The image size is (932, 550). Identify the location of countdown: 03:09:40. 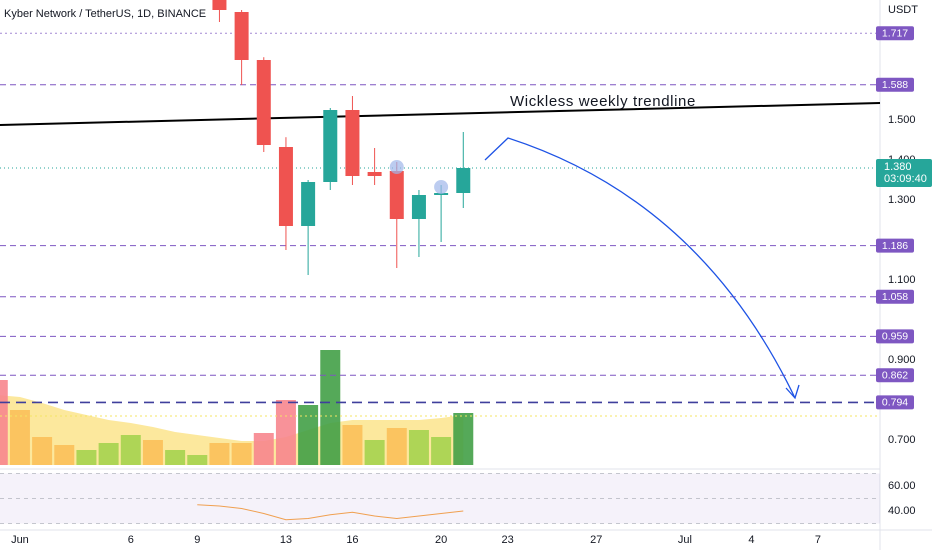
(905, 179).